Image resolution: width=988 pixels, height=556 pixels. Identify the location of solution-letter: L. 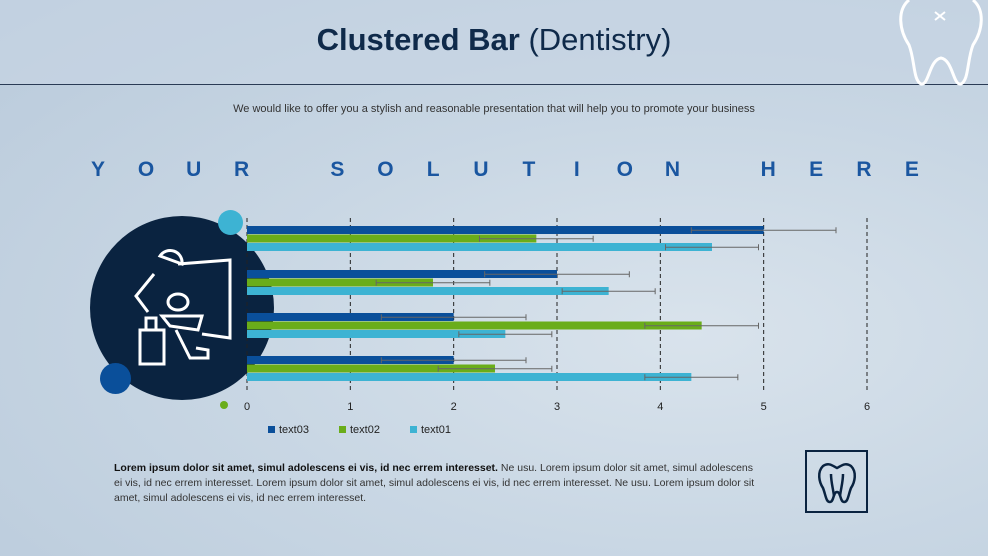
(433, 169).